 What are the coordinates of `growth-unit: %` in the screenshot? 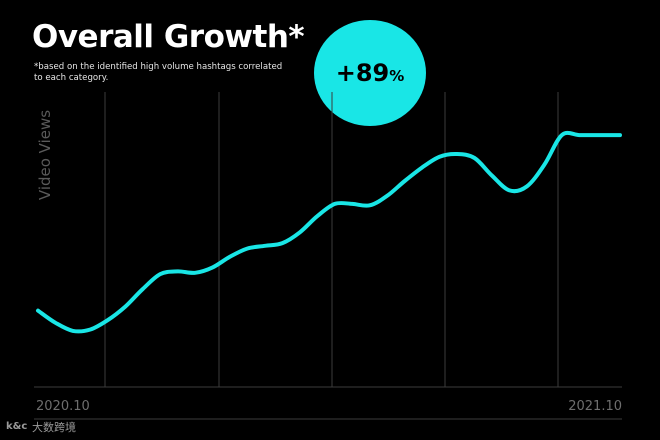 It's located at (397, 76).